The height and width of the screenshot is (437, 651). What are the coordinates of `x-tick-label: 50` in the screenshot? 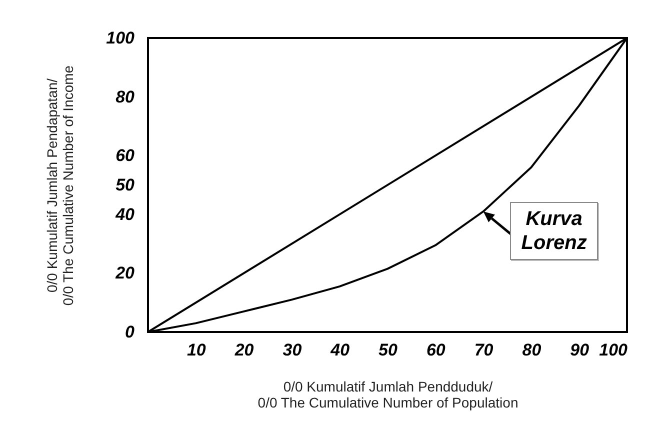 It's located at (388, 350).